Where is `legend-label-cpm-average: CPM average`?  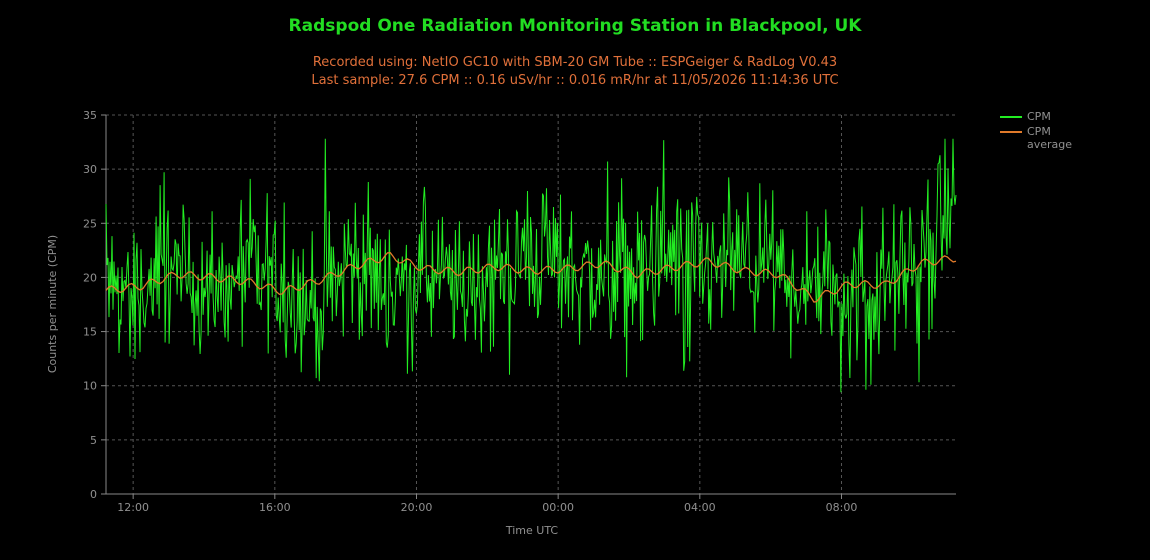 legend-label-cpm-average: CPM average is located at coordinates (1050, 138).